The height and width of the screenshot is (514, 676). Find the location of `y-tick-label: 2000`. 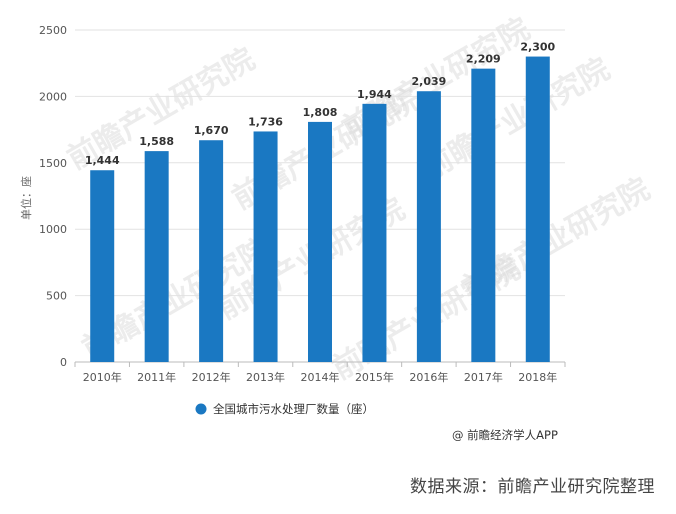

y-tick-label: 2000 is located at coordinates (53, 96).